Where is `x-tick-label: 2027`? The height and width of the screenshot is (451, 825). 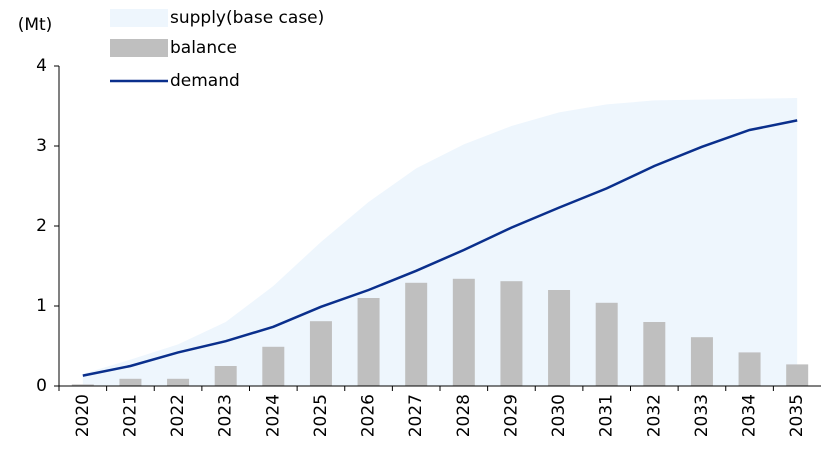 x-tick-label: 2027 is located at coordinates (416, 415).